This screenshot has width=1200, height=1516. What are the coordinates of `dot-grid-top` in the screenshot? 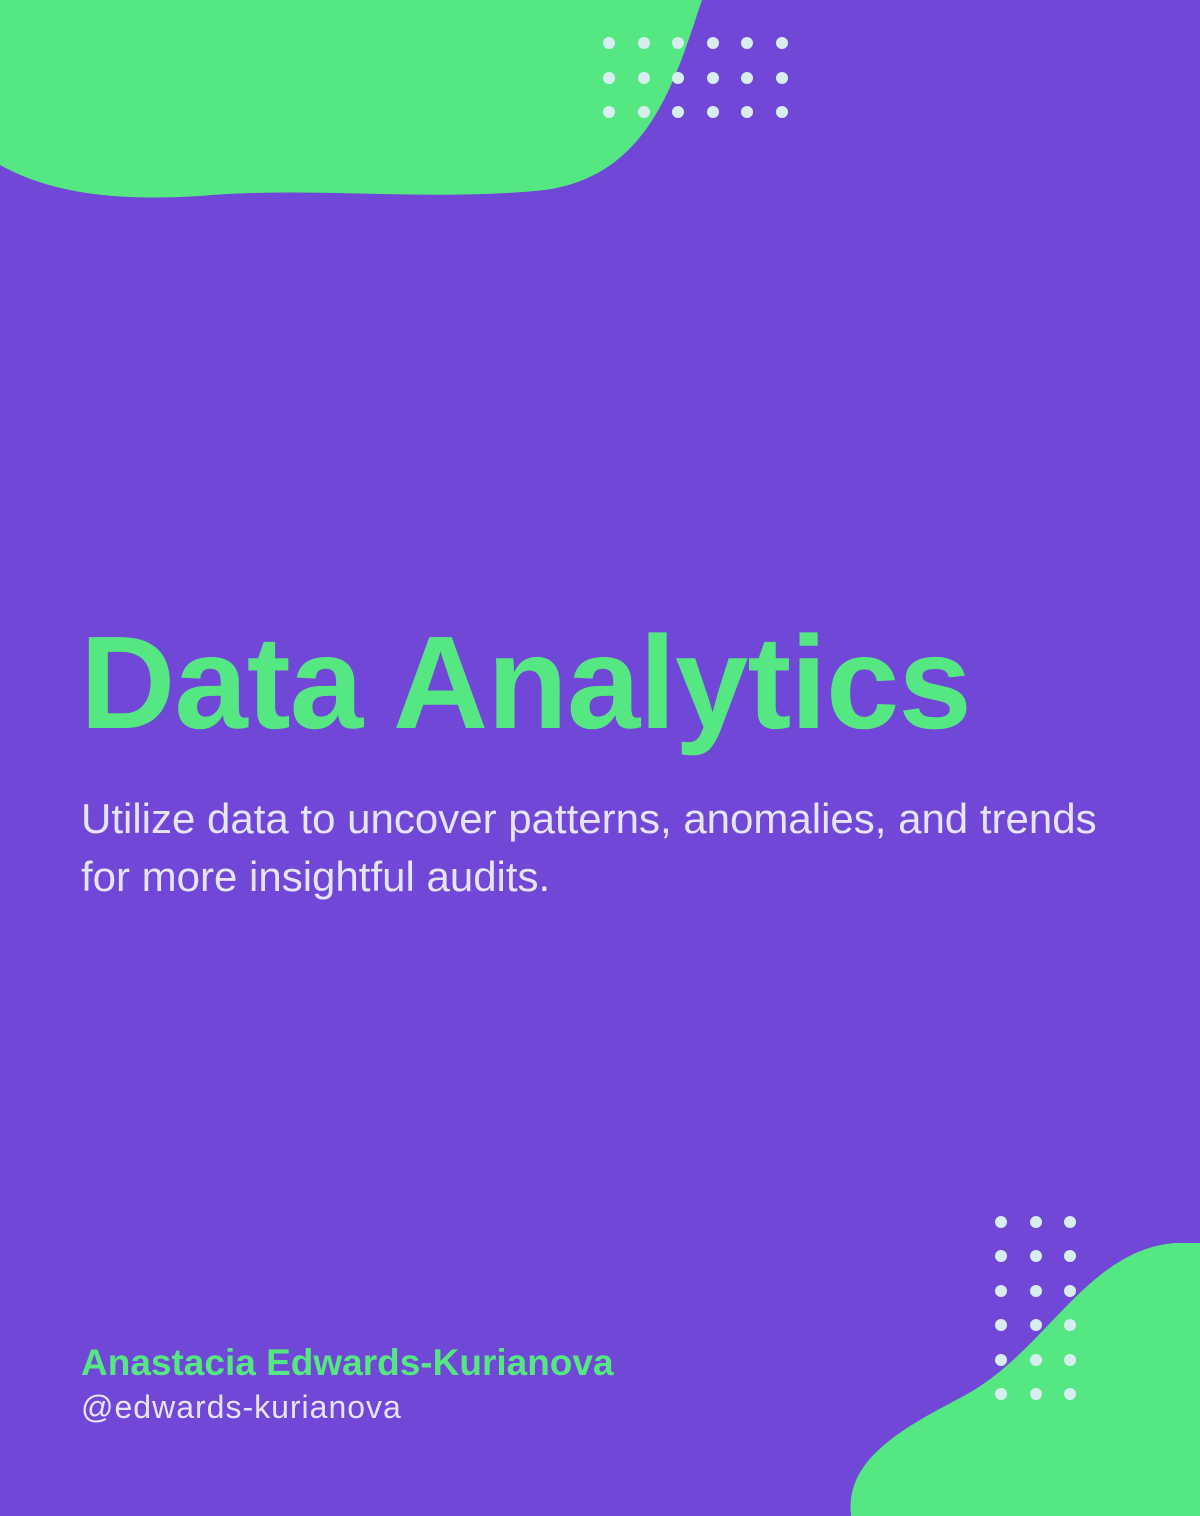 It's located at (695, 77).